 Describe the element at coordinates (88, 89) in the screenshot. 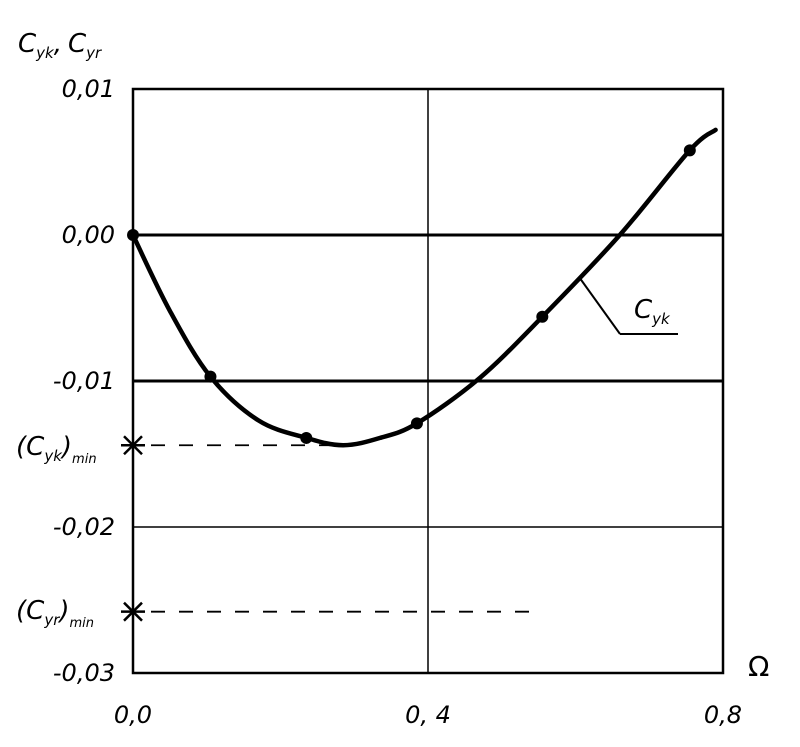

I see `y-tick-label-0: 0,01` at that location.